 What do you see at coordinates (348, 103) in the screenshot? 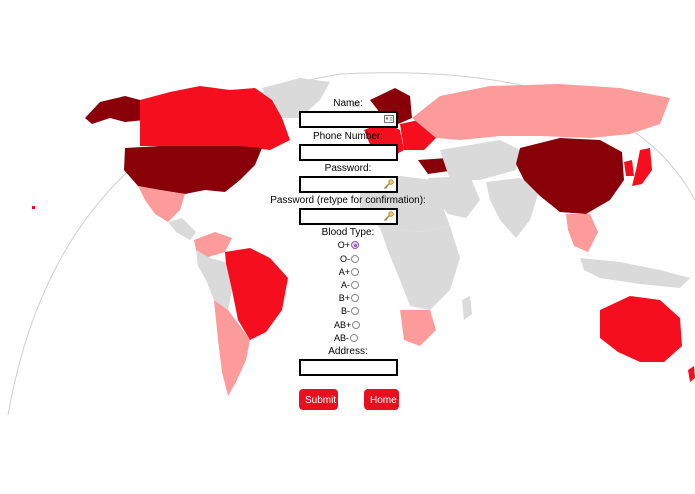
I see `name-label: Name:` at bounding box center [348, 103].